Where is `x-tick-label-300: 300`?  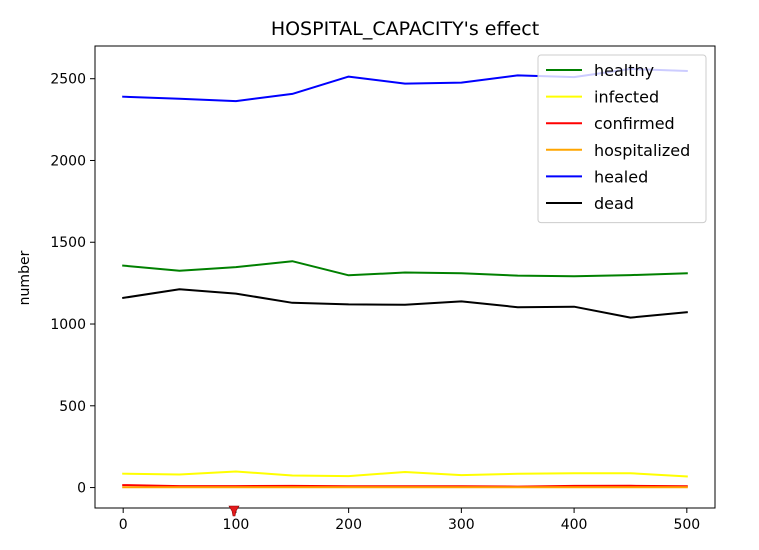 x-tick-label-300: 300 is located at coordinates (461, 525).